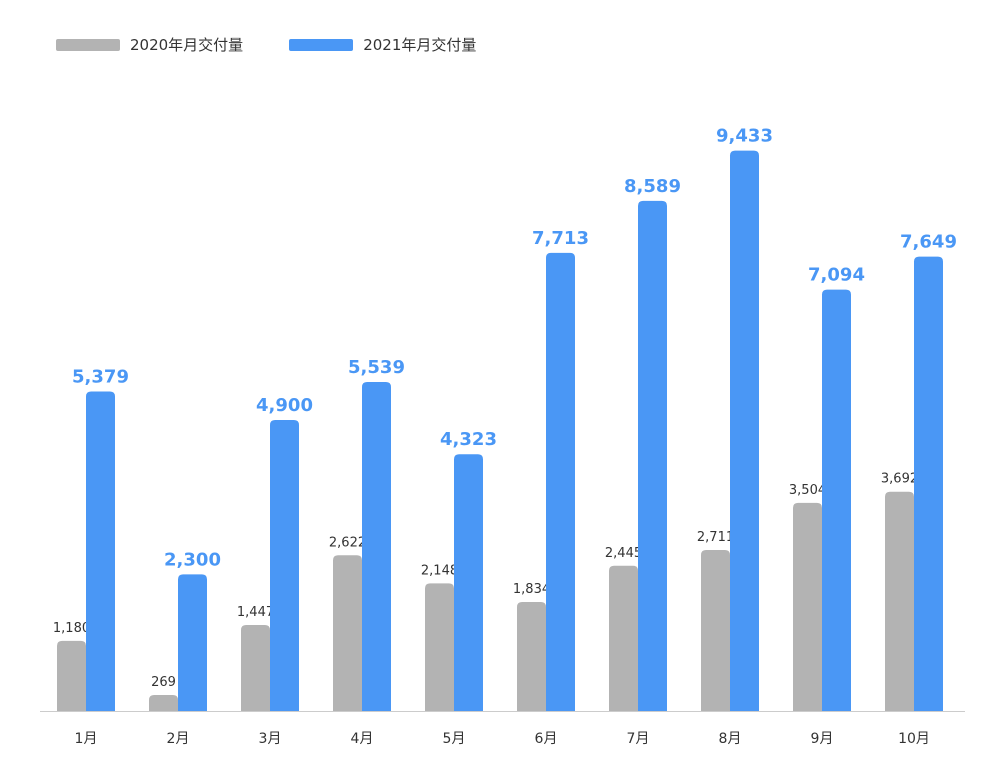  What do you see at coordinates (560, 238) in the screenshot?
I see `data-label-2021-6: 7,713` at bounding box center [560, 238].